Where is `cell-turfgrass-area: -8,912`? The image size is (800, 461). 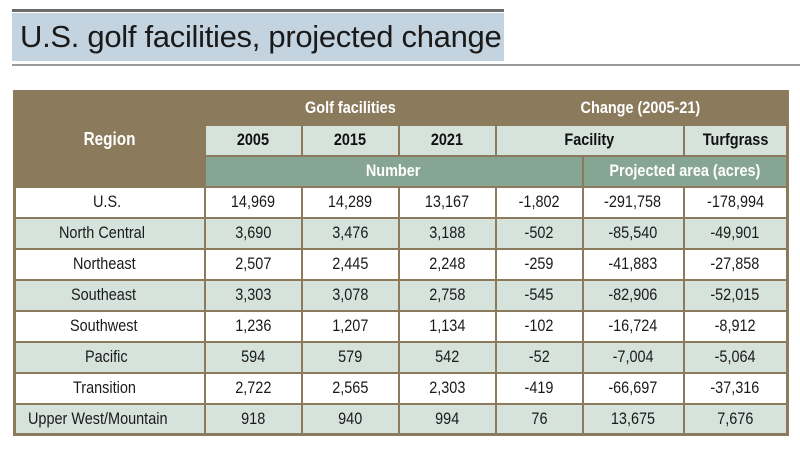
cell-turfgrass-area: -8,912 is located at coordinates (735, 326).